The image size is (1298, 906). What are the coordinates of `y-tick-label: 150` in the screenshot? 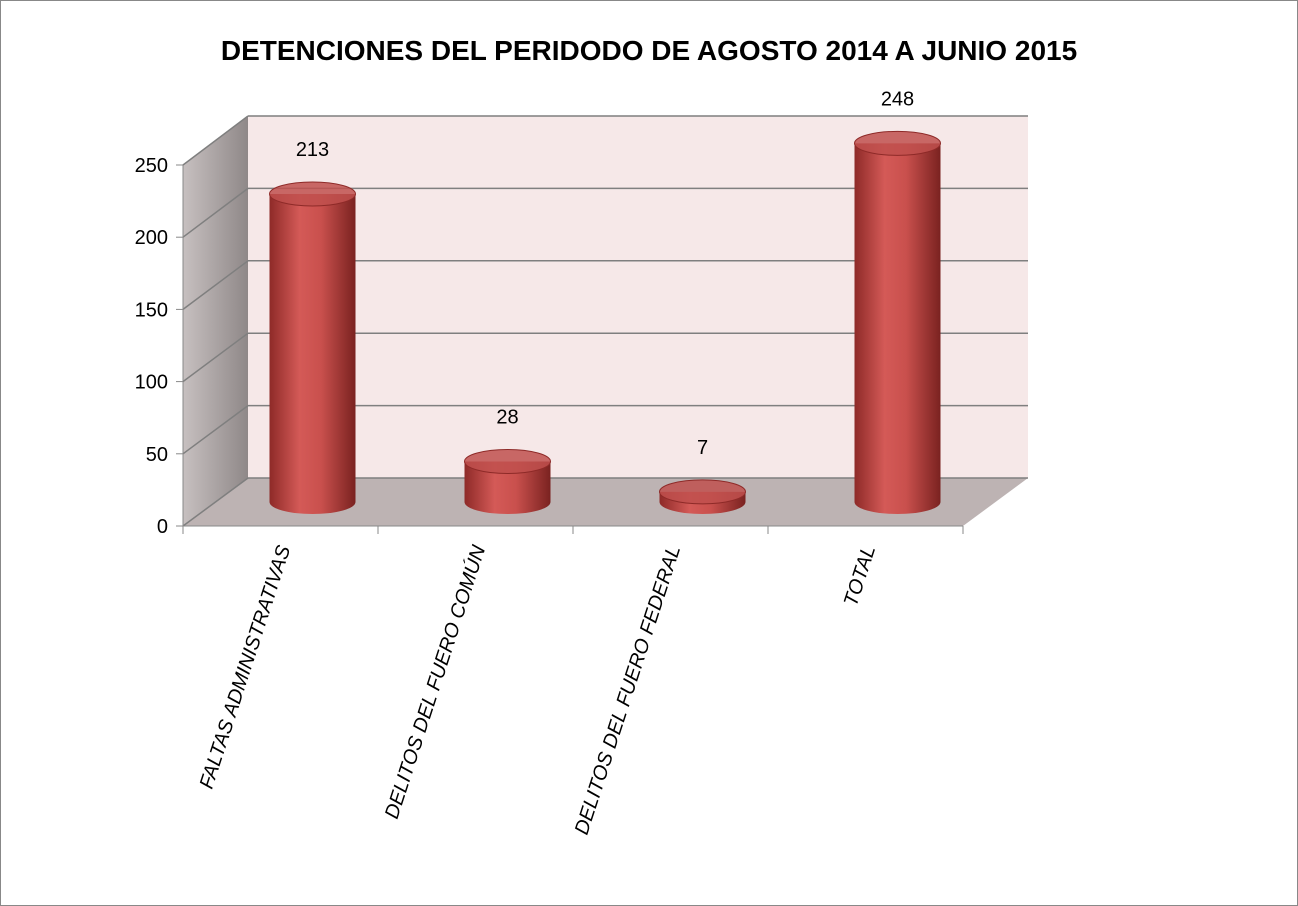 It's located at (151, 310).